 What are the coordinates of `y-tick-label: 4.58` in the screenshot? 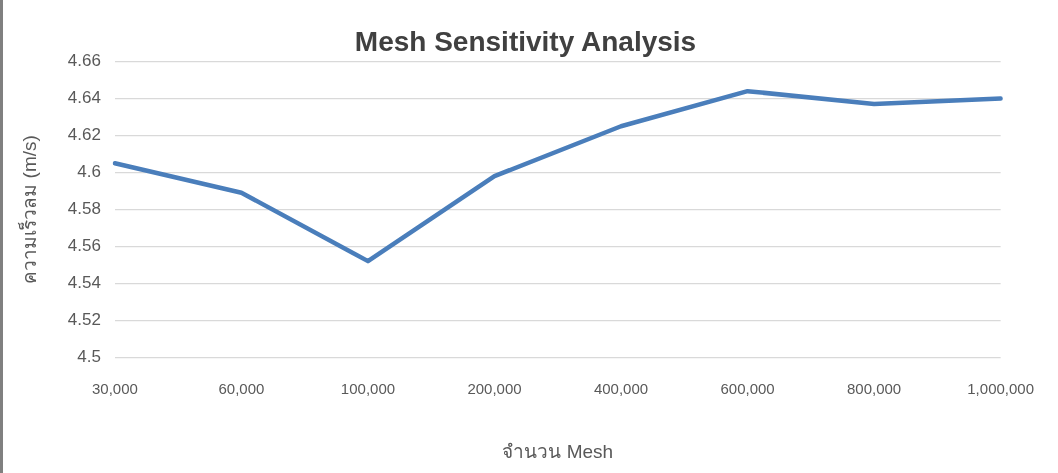 It's located at (84, 209).